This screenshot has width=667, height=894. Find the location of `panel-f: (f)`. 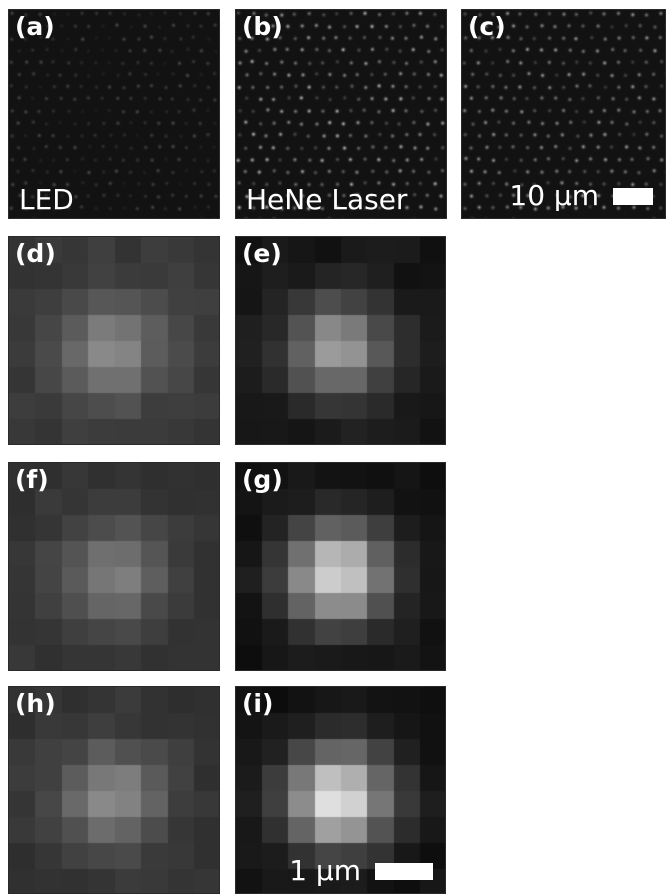

panel-f: (f) is located at coordinates (114, 566).